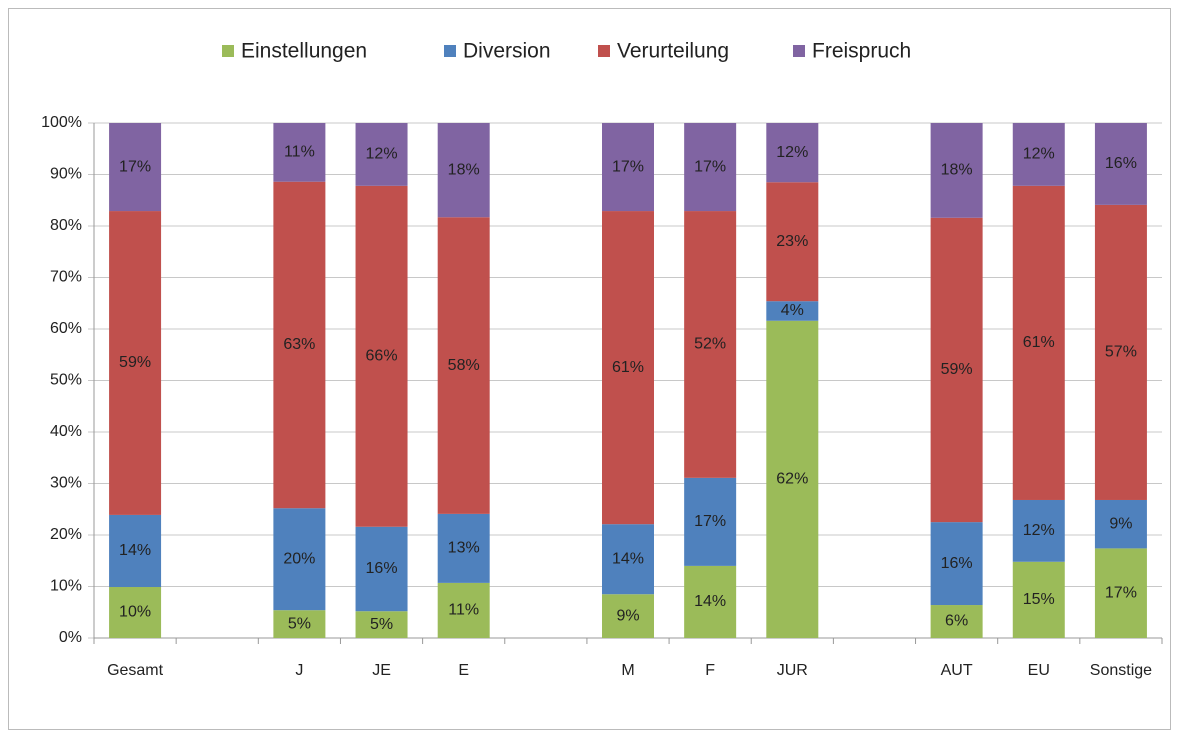  I want to click on data-label: 52%, so click(710, 344).